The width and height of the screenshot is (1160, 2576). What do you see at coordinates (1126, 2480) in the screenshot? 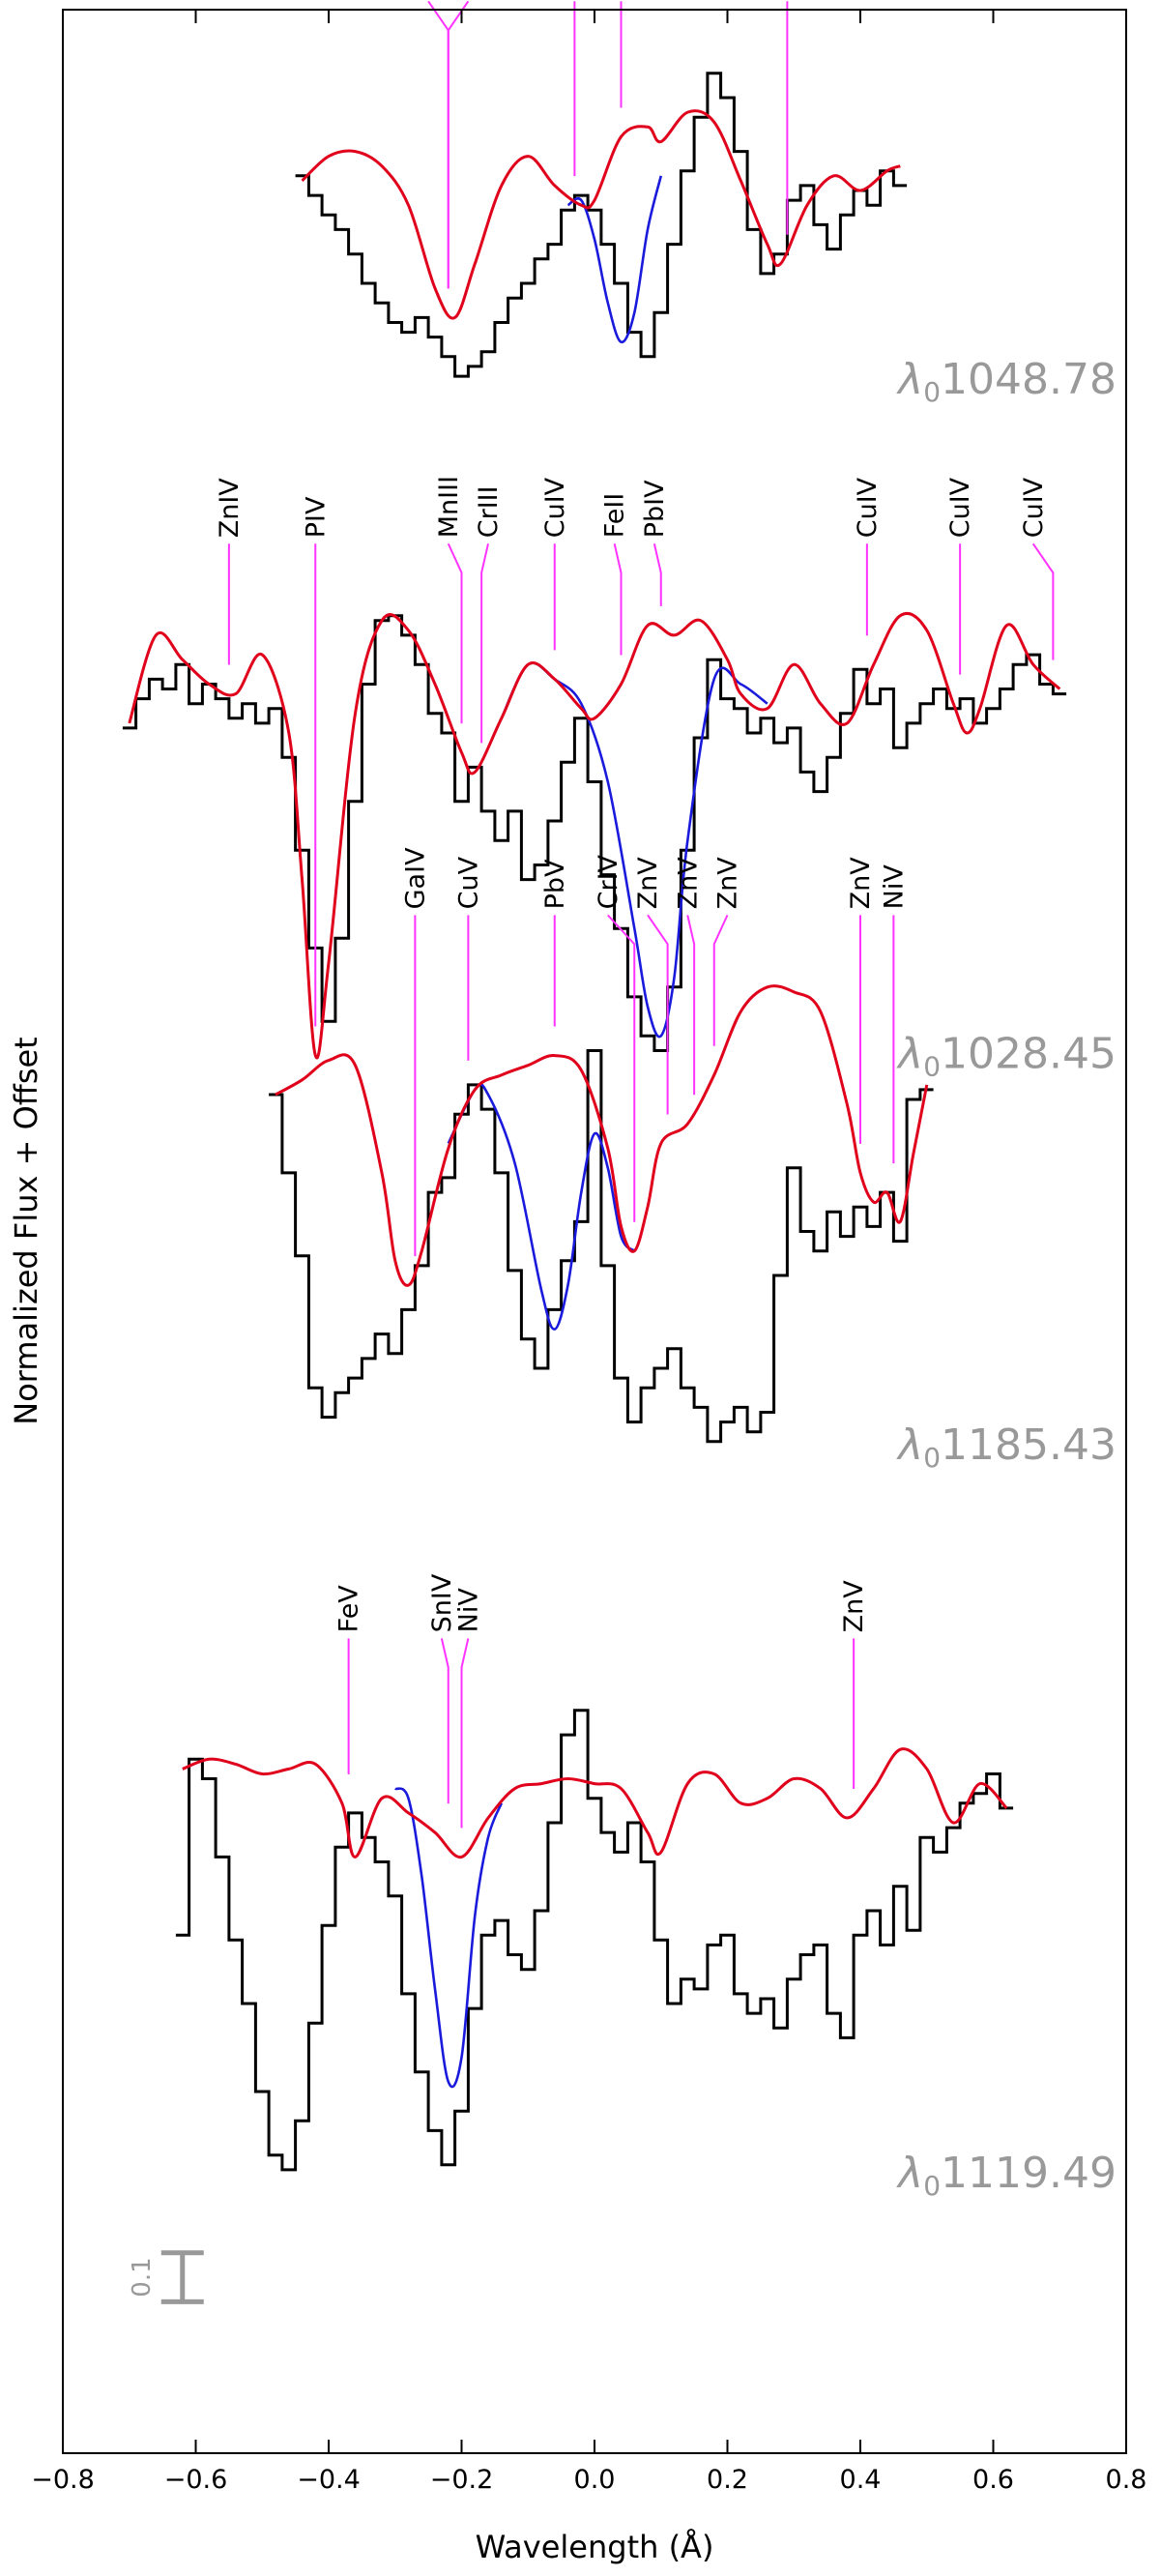
I see `x-tick-label: 0.8` at bounding box center [1126, 2480].